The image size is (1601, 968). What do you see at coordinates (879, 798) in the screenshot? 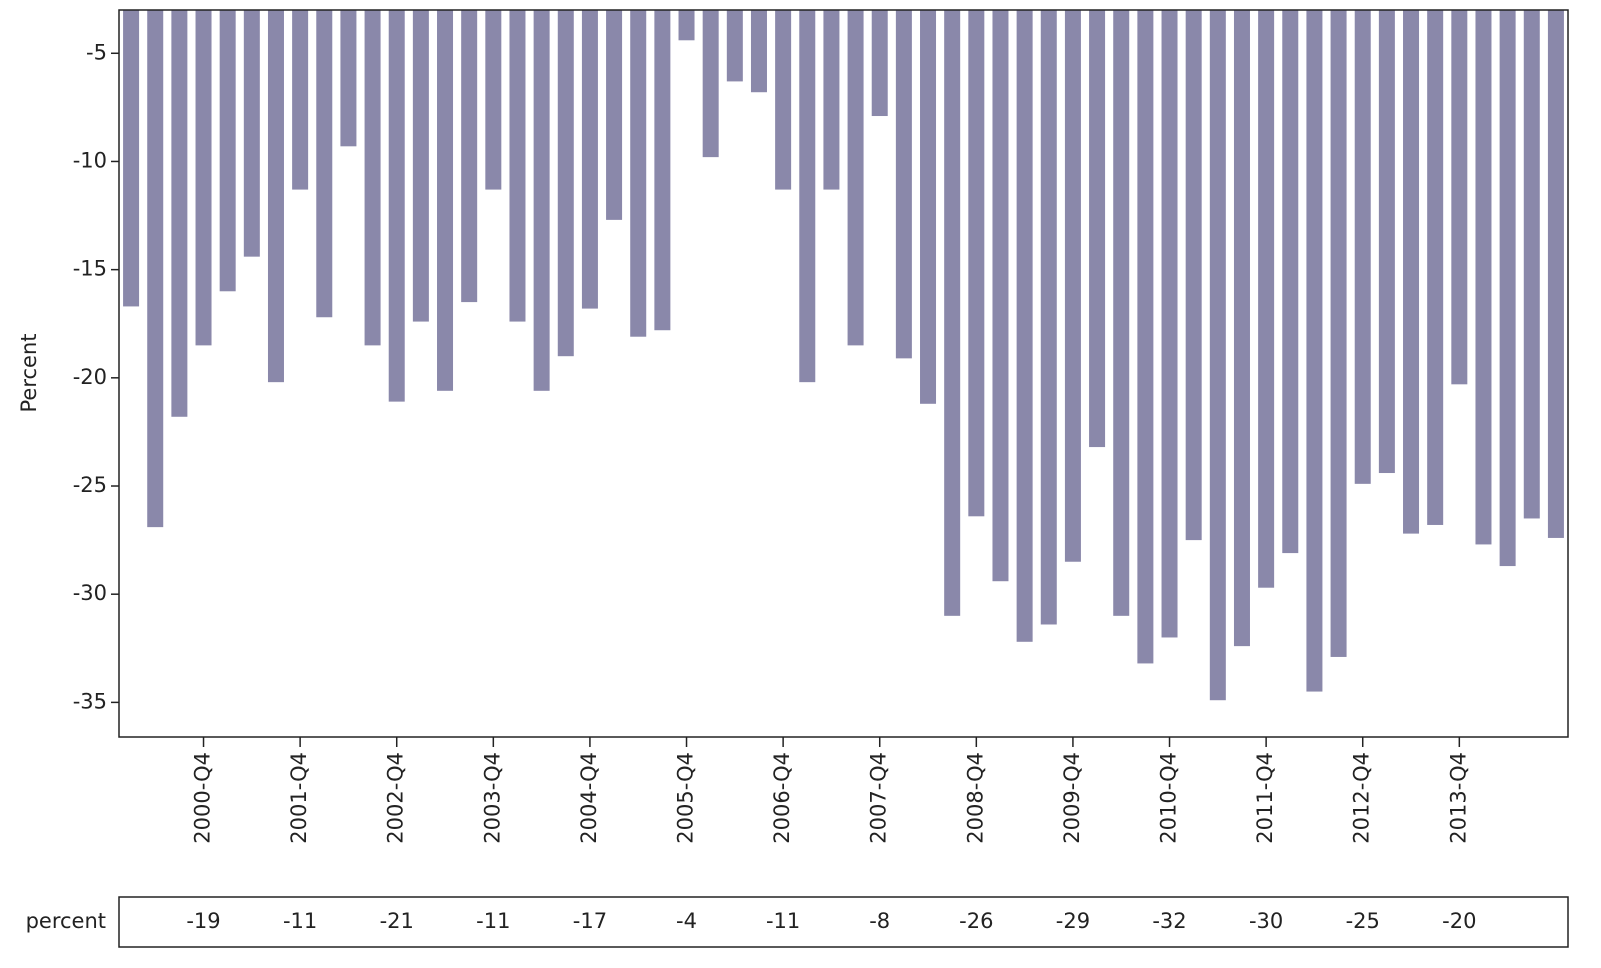
I see `x-tick-label: 2007-Q4` at bounding box center [879, 798].